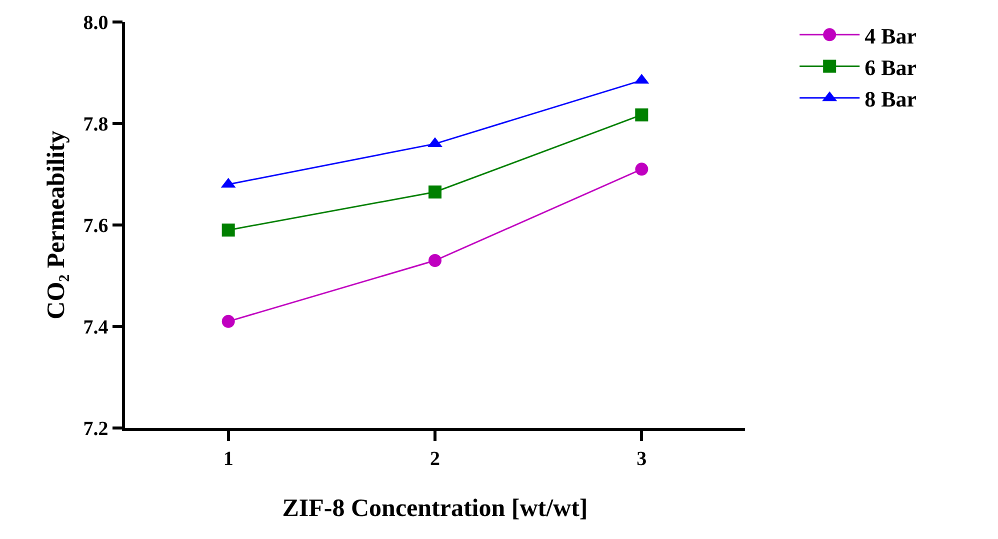 This screenshot has width=998, height=539. I want to click on legend-label: 8 Bar, so click(890, 99).